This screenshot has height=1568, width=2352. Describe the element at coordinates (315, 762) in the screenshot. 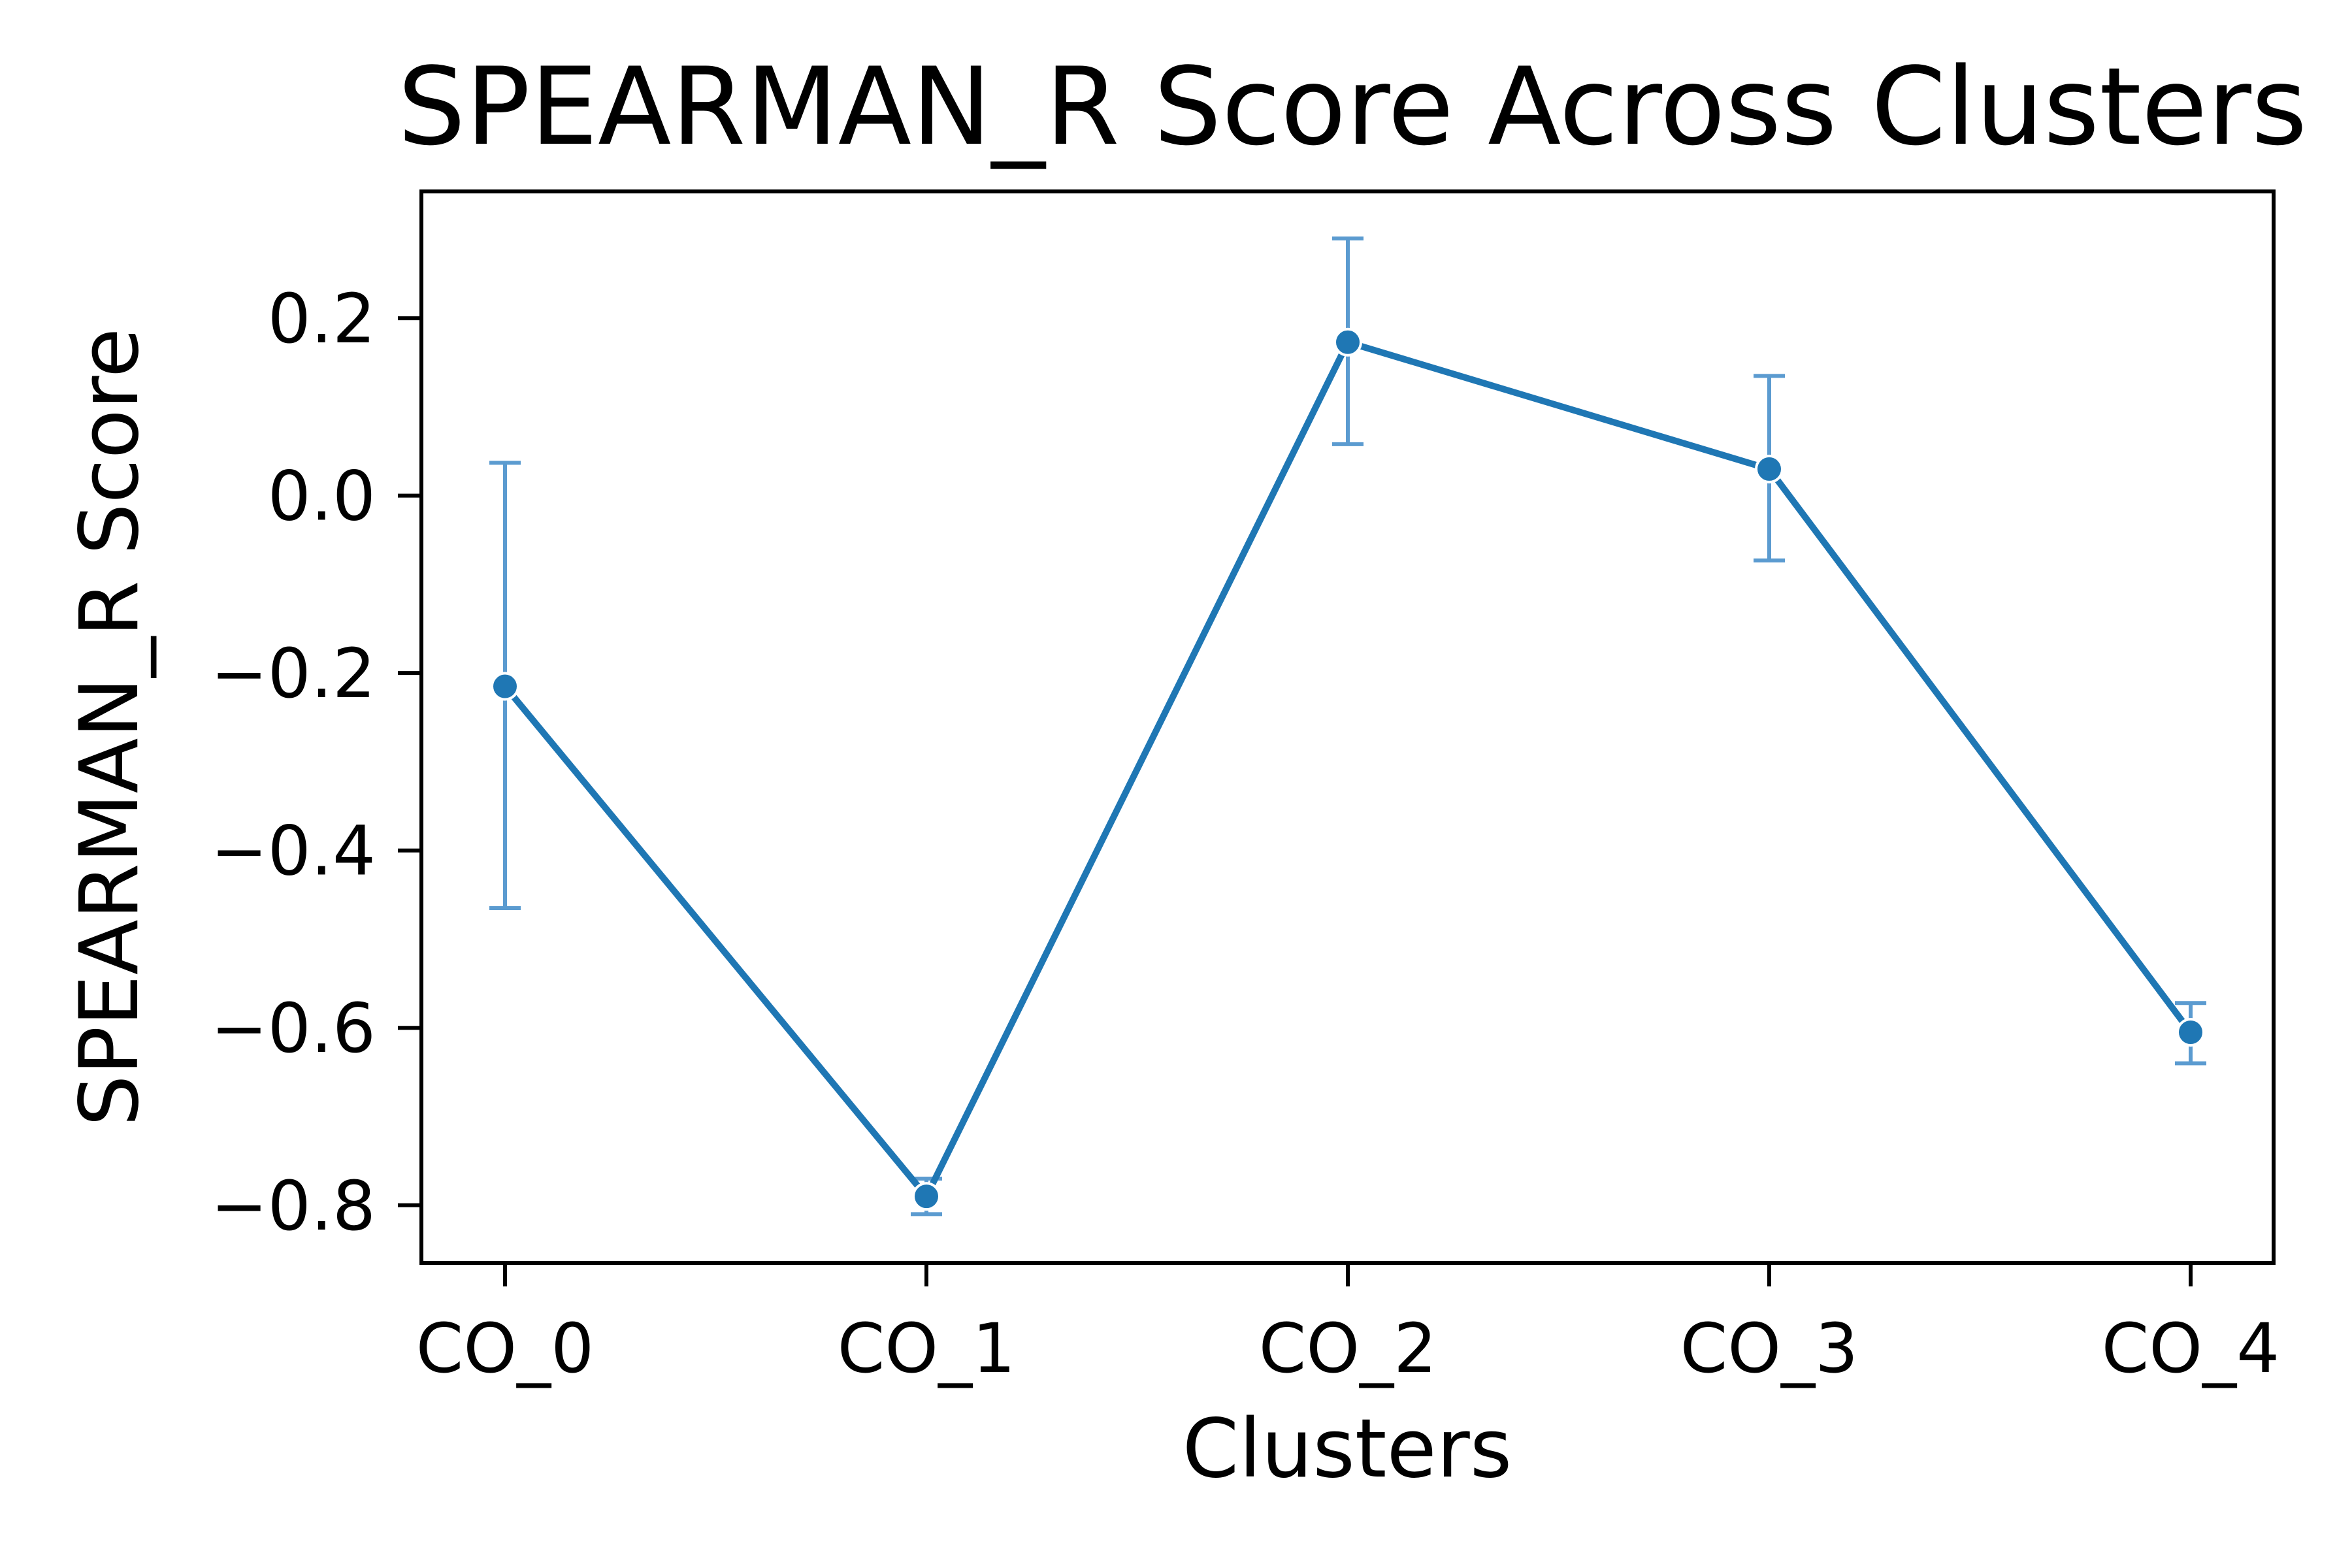

I see `y-axis-ticks: 0.2 0.0 −0.2 −0.4 −0.6 −0.8` at that location.